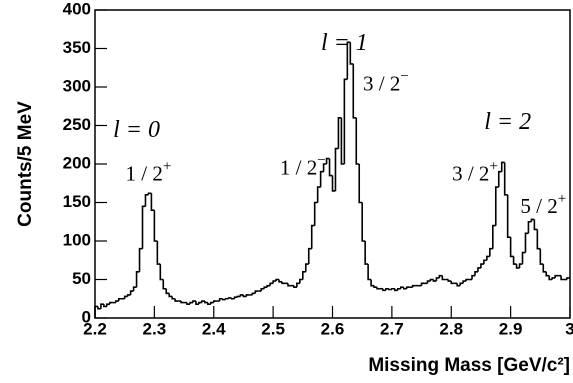 The image size is (573, 383). Describe the element at coordinates (507, 122) in the screenshot. I see `annotation: l = 2` at that location.